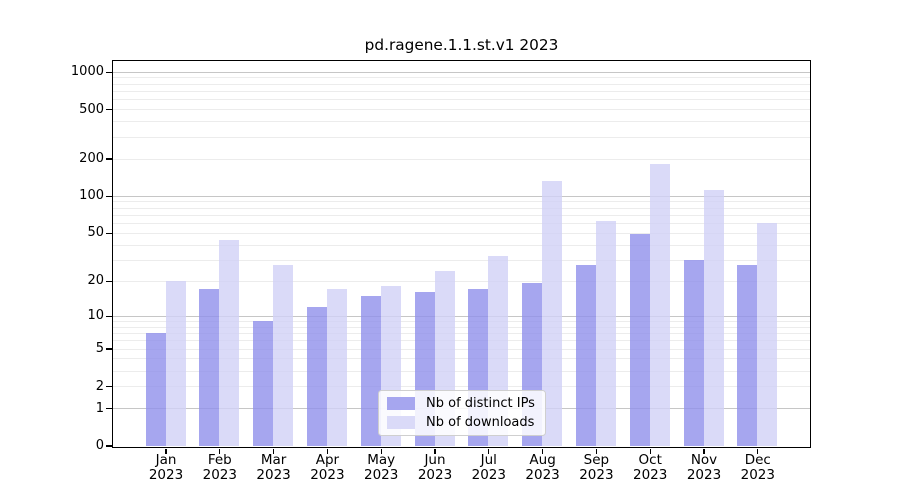  I want to click on x-tick-label: Sep 2023, so click(596, 467).